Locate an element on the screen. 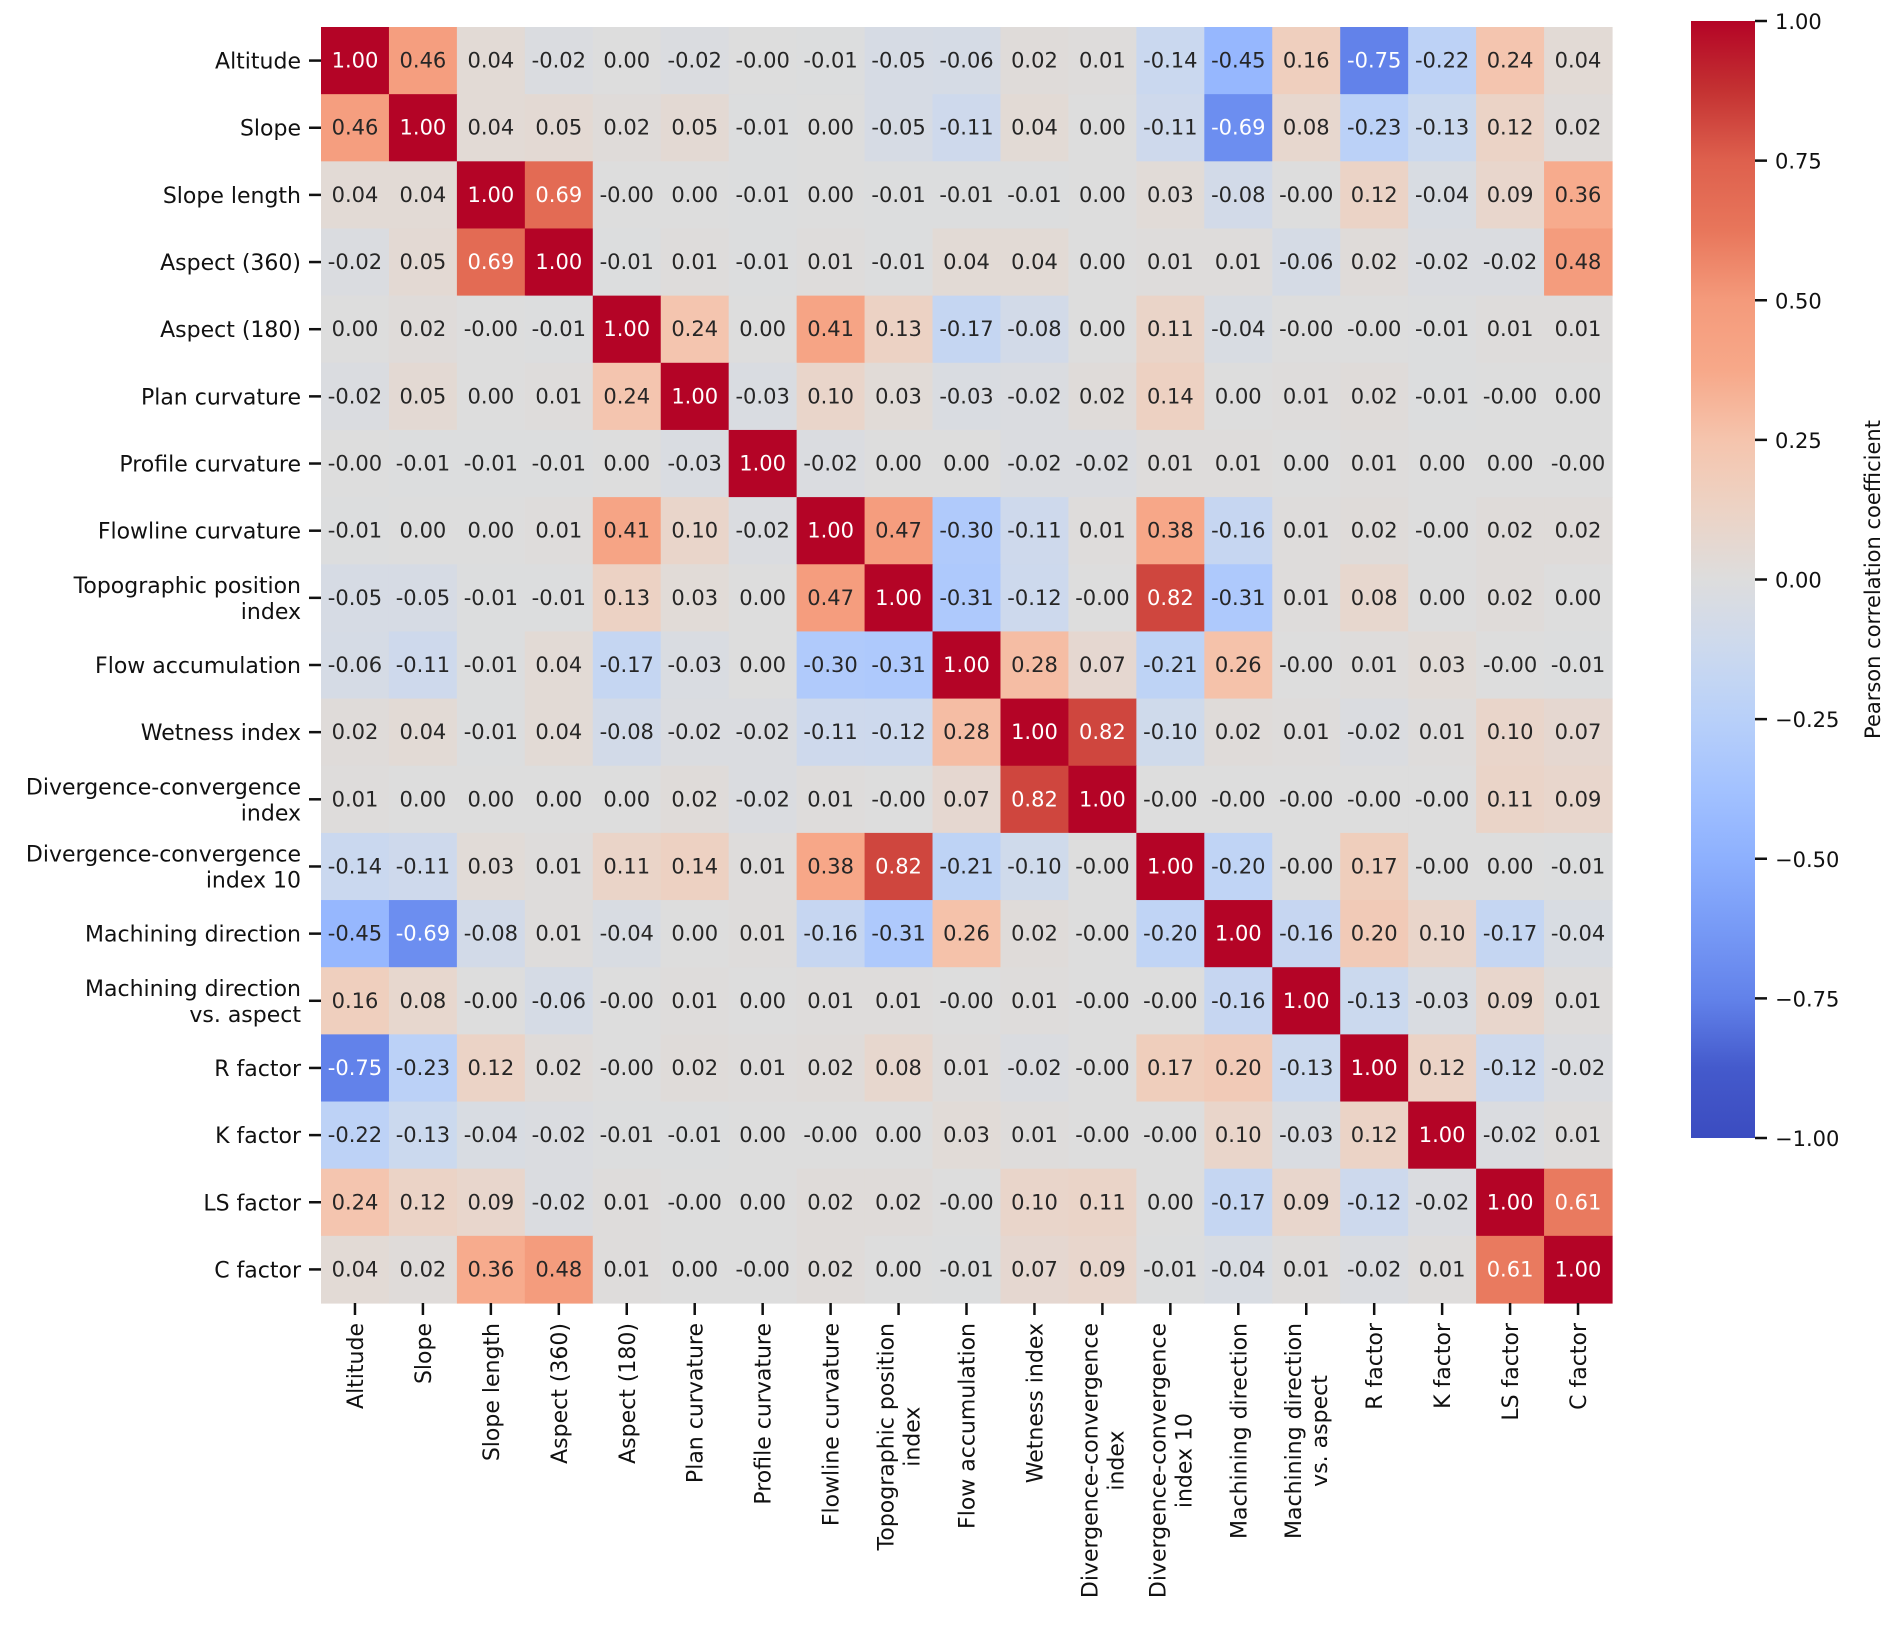 This screenshot has height=1628, width=1892. cell-value-label: 1.00 is located at coordinates (694, 396).